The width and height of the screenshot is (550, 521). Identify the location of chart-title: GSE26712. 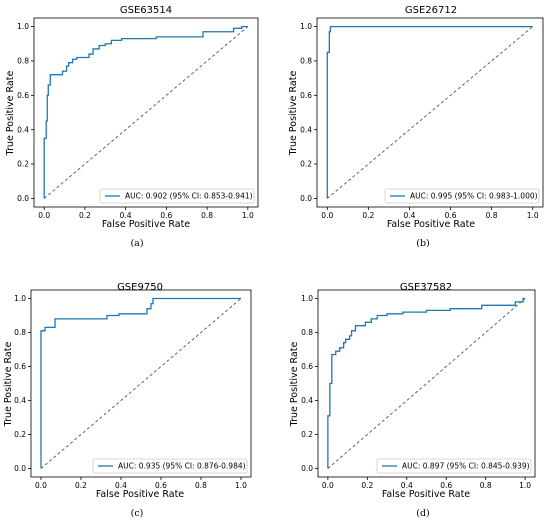
(431, 10).